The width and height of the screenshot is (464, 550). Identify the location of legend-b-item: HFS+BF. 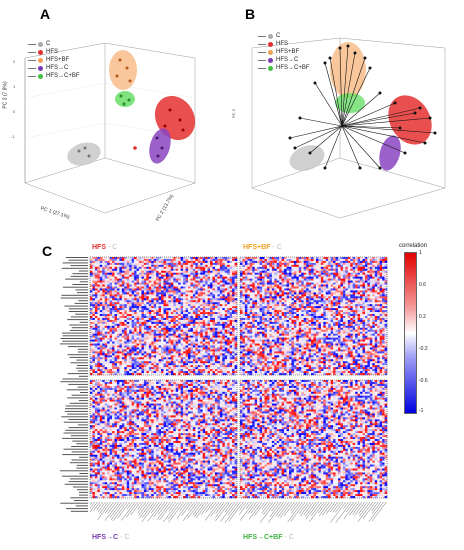
(284, 52).